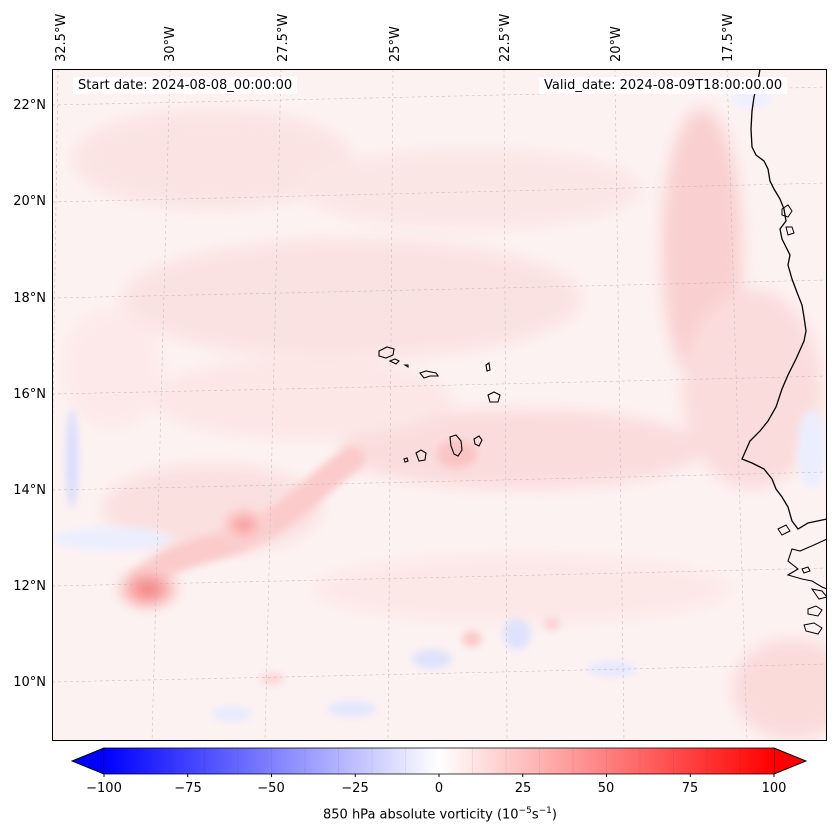  I want to click on colorbar-title: 850 hPa absolute vorticity (10−5s−1), so click(440, 814).